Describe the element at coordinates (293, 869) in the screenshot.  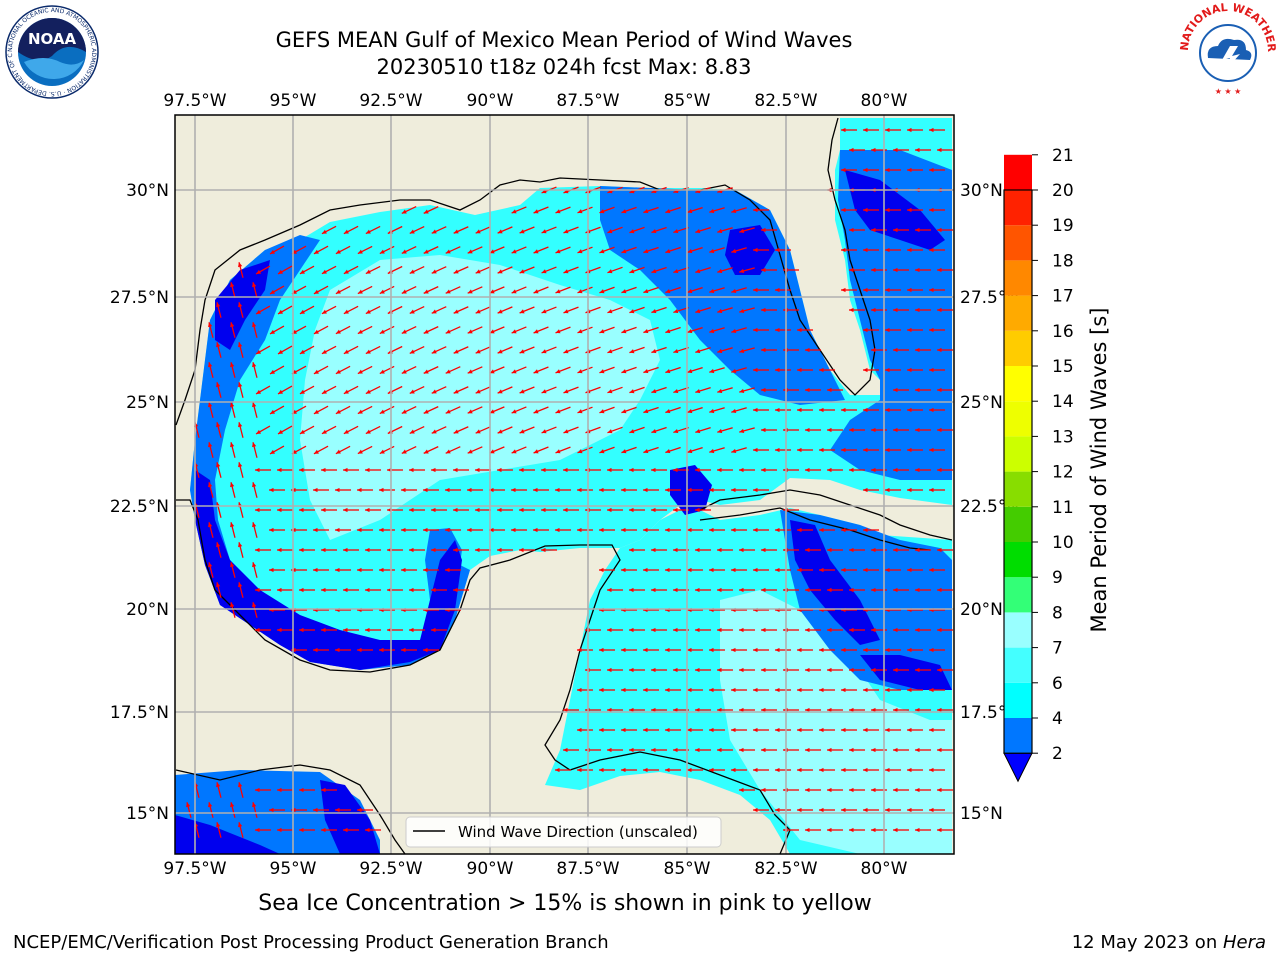
I see `bottom-lon-label-1: 95°W` at that location.